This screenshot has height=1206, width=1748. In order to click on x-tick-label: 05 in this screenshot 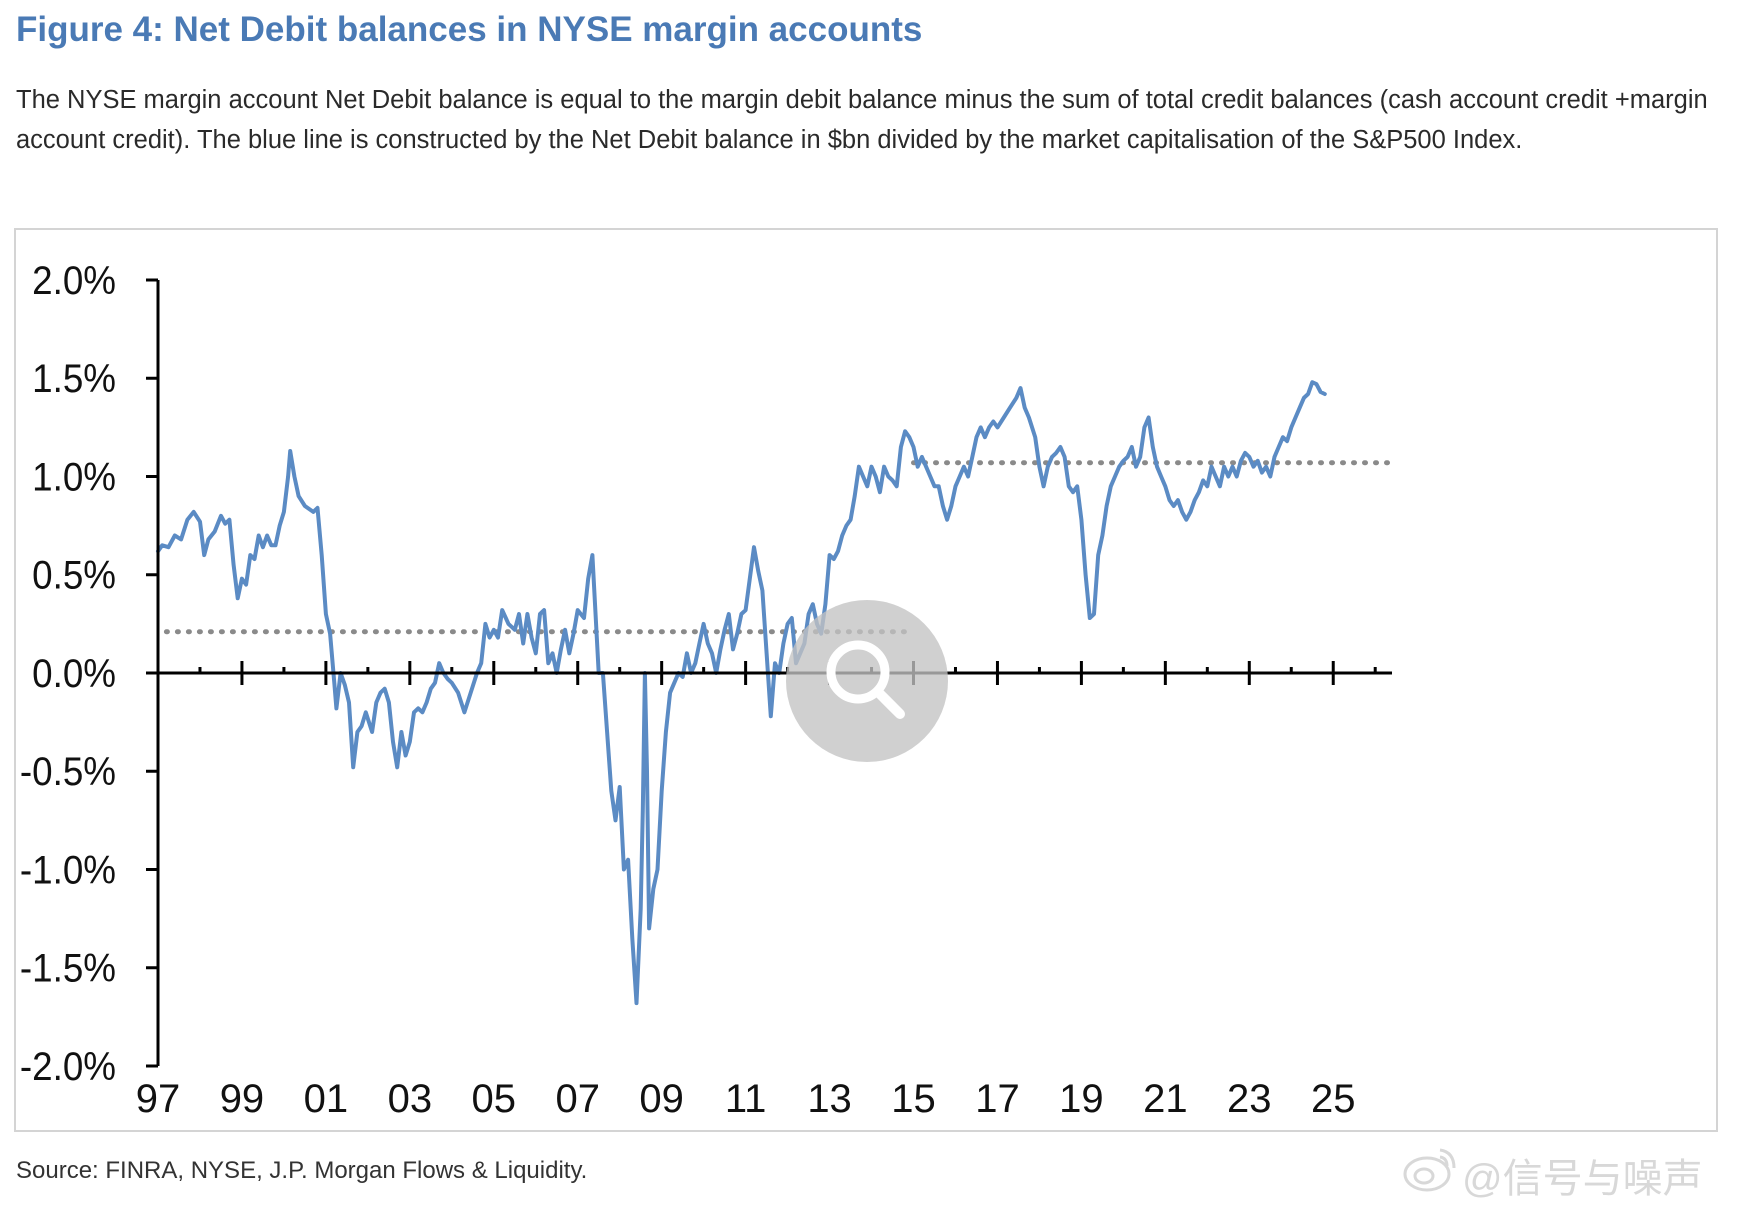, I will do `click(494, 1099)`.